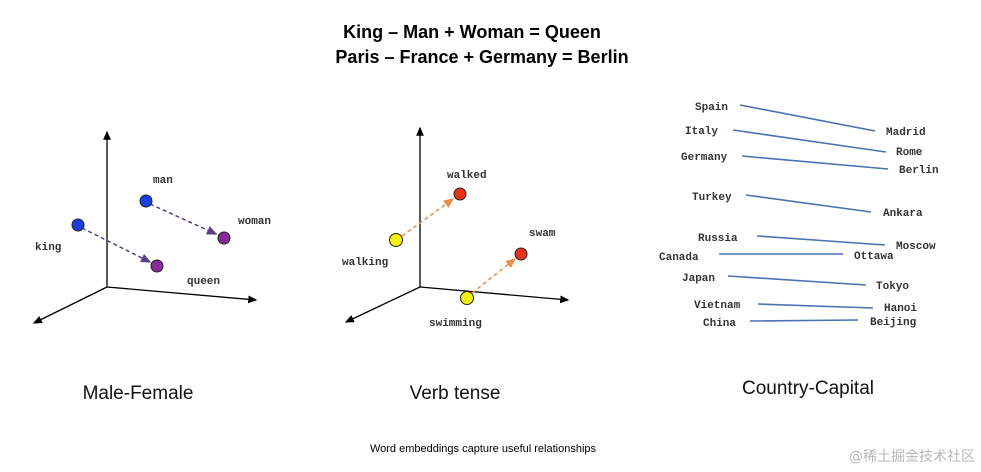 The image size is (981, 472). Describe the element at coordinates (718, 239) in the screenshot. I see `label-country: Russia` at that location.